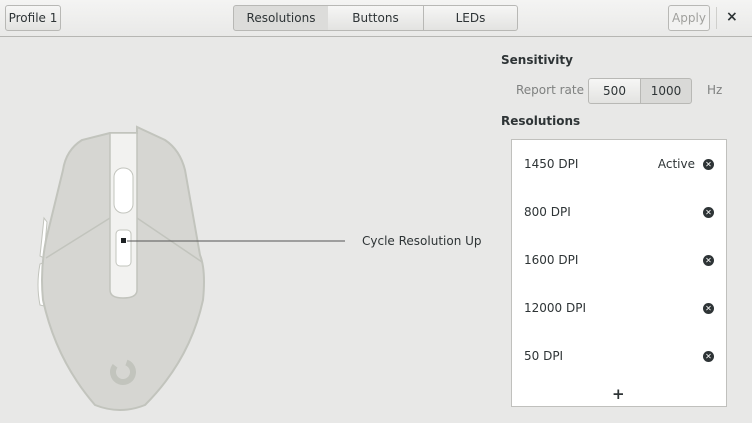 This screenshot has width=752, height=423. What do you see at coordinates (123, 190) in the screenshot?
I see `mouse-wheel` at bounding box center [123, 190].